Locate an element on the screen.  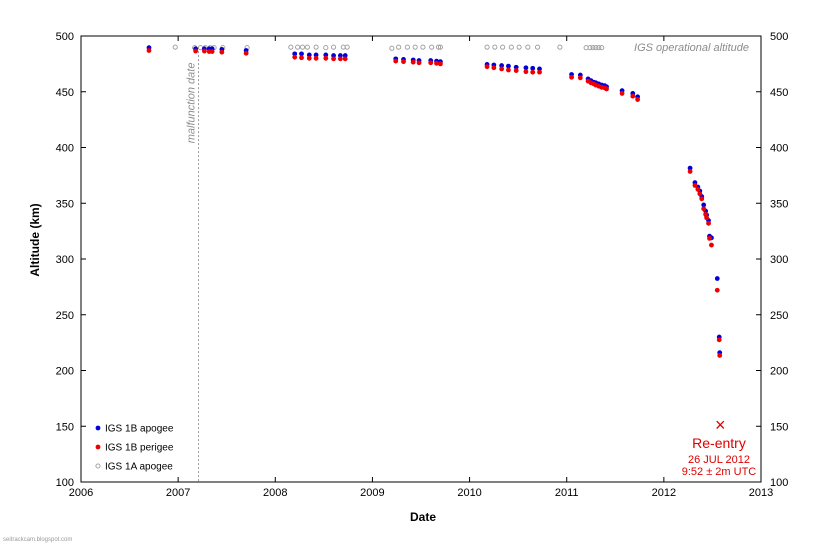
x-tick-label: 2013 is located at coordinates (761, 493).